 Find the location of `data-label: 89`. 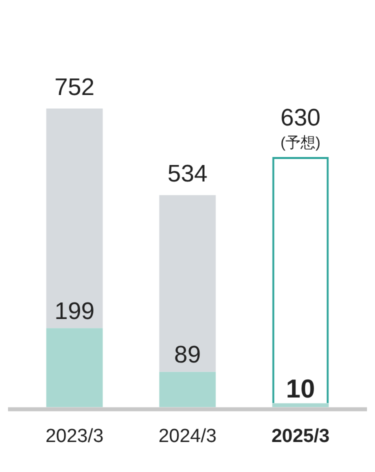

data-label: 89 is located at coordinates (187, 354).